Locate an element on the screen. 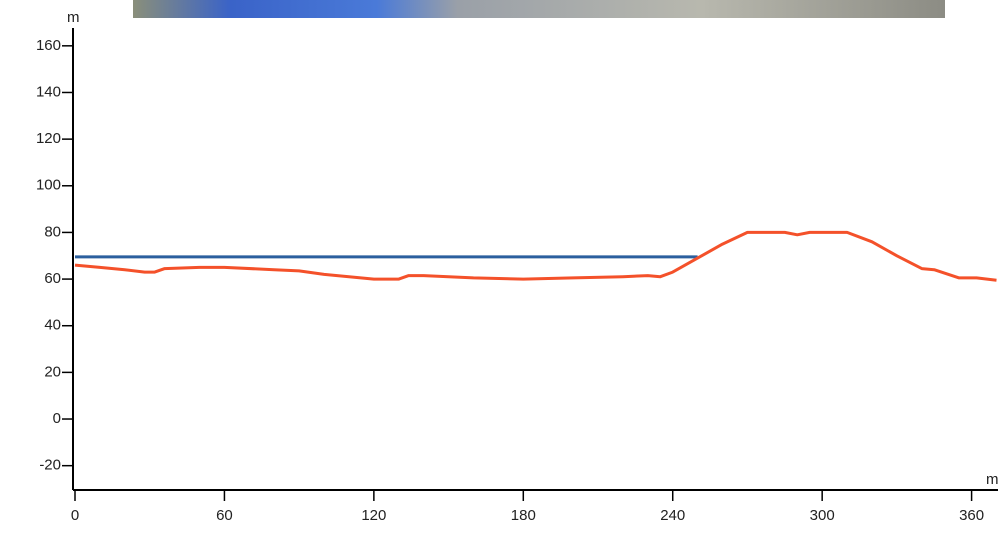  x-tick-label: 300 is located at coordinates (822, 515).